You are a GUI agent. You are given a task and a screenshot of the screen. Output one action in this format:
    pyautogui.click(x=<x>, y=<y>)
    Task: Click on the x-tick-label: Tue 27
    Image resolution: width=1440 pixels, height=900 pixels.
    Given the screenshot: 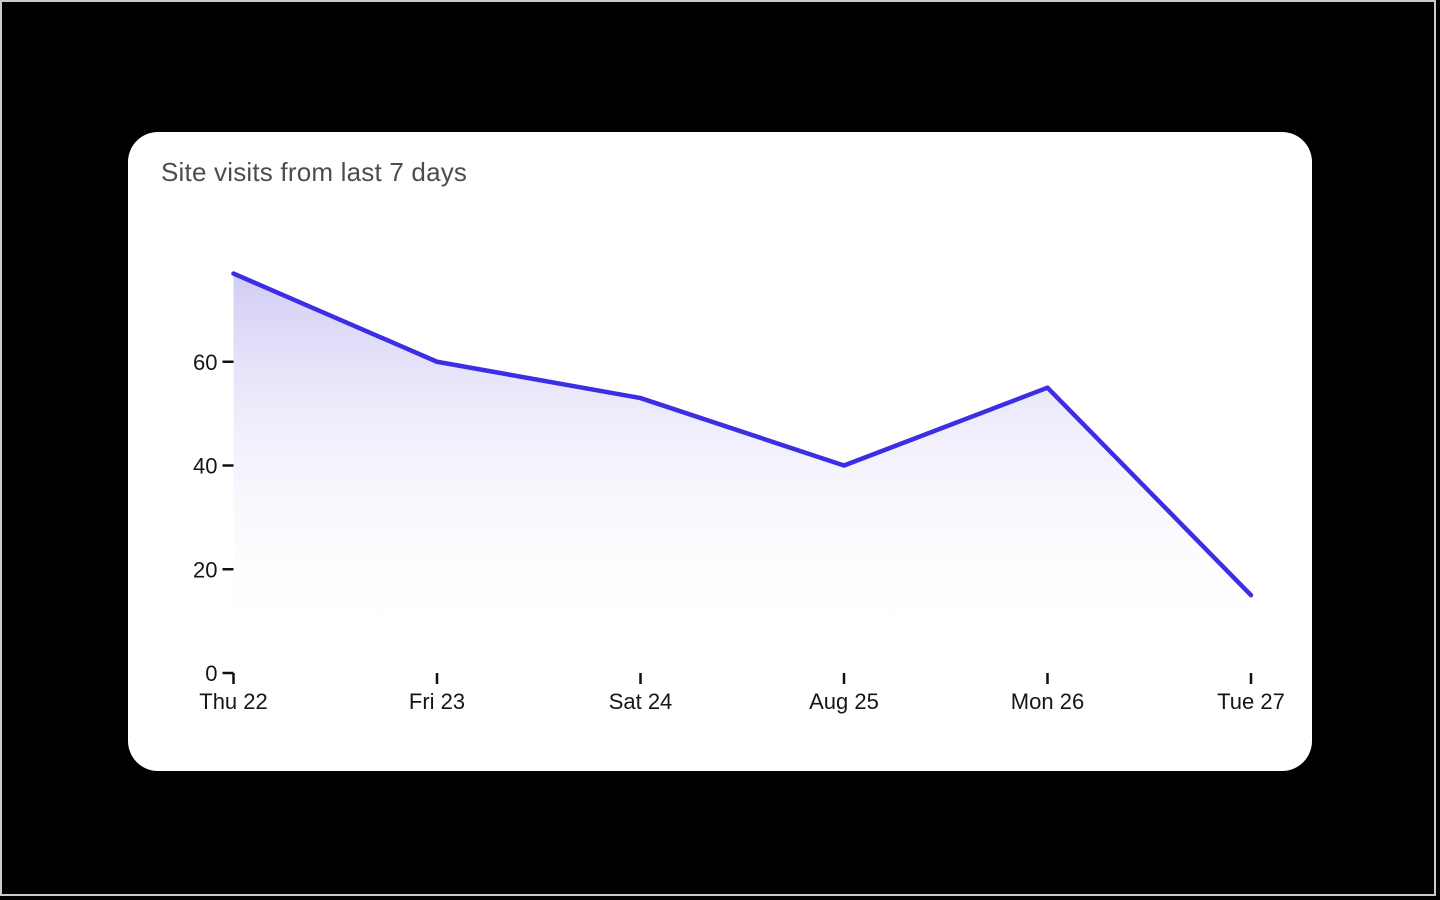 What is the action you would take?
    pyautogui.click(x=1251, y=701)
    